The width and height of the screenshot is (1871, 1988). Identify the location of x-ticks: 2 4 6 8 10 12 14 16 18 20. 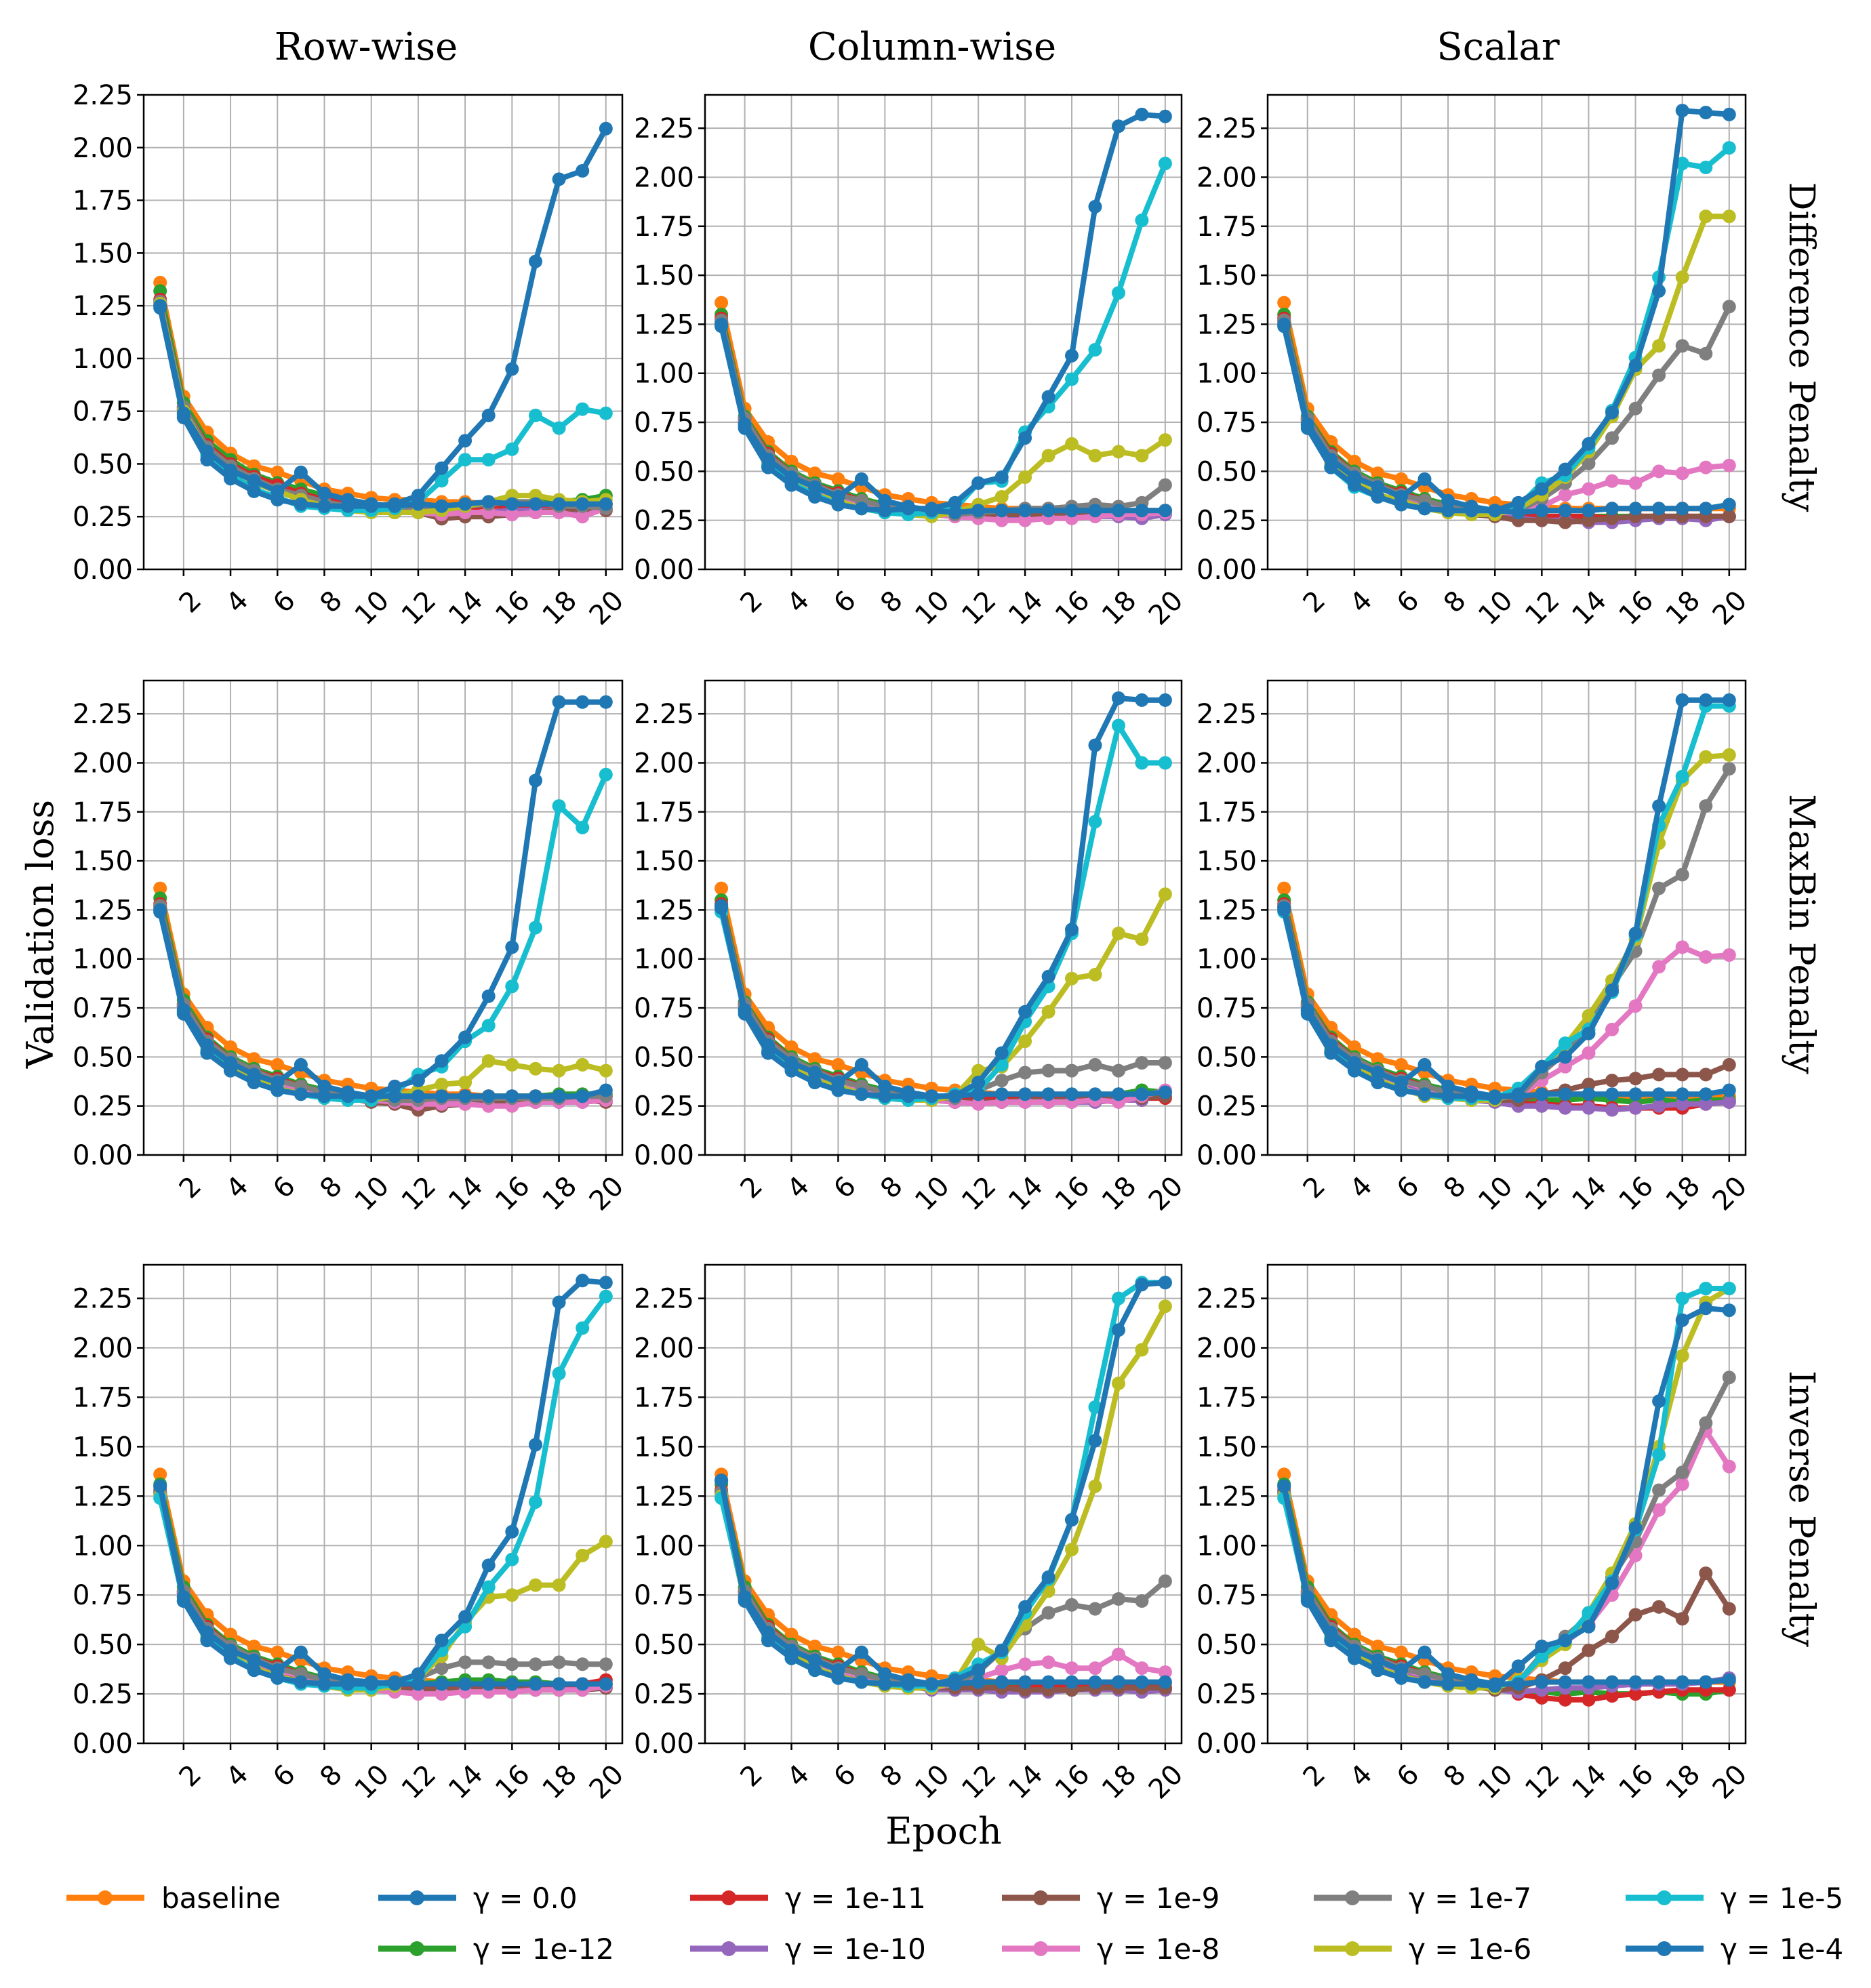
(962, 1186).